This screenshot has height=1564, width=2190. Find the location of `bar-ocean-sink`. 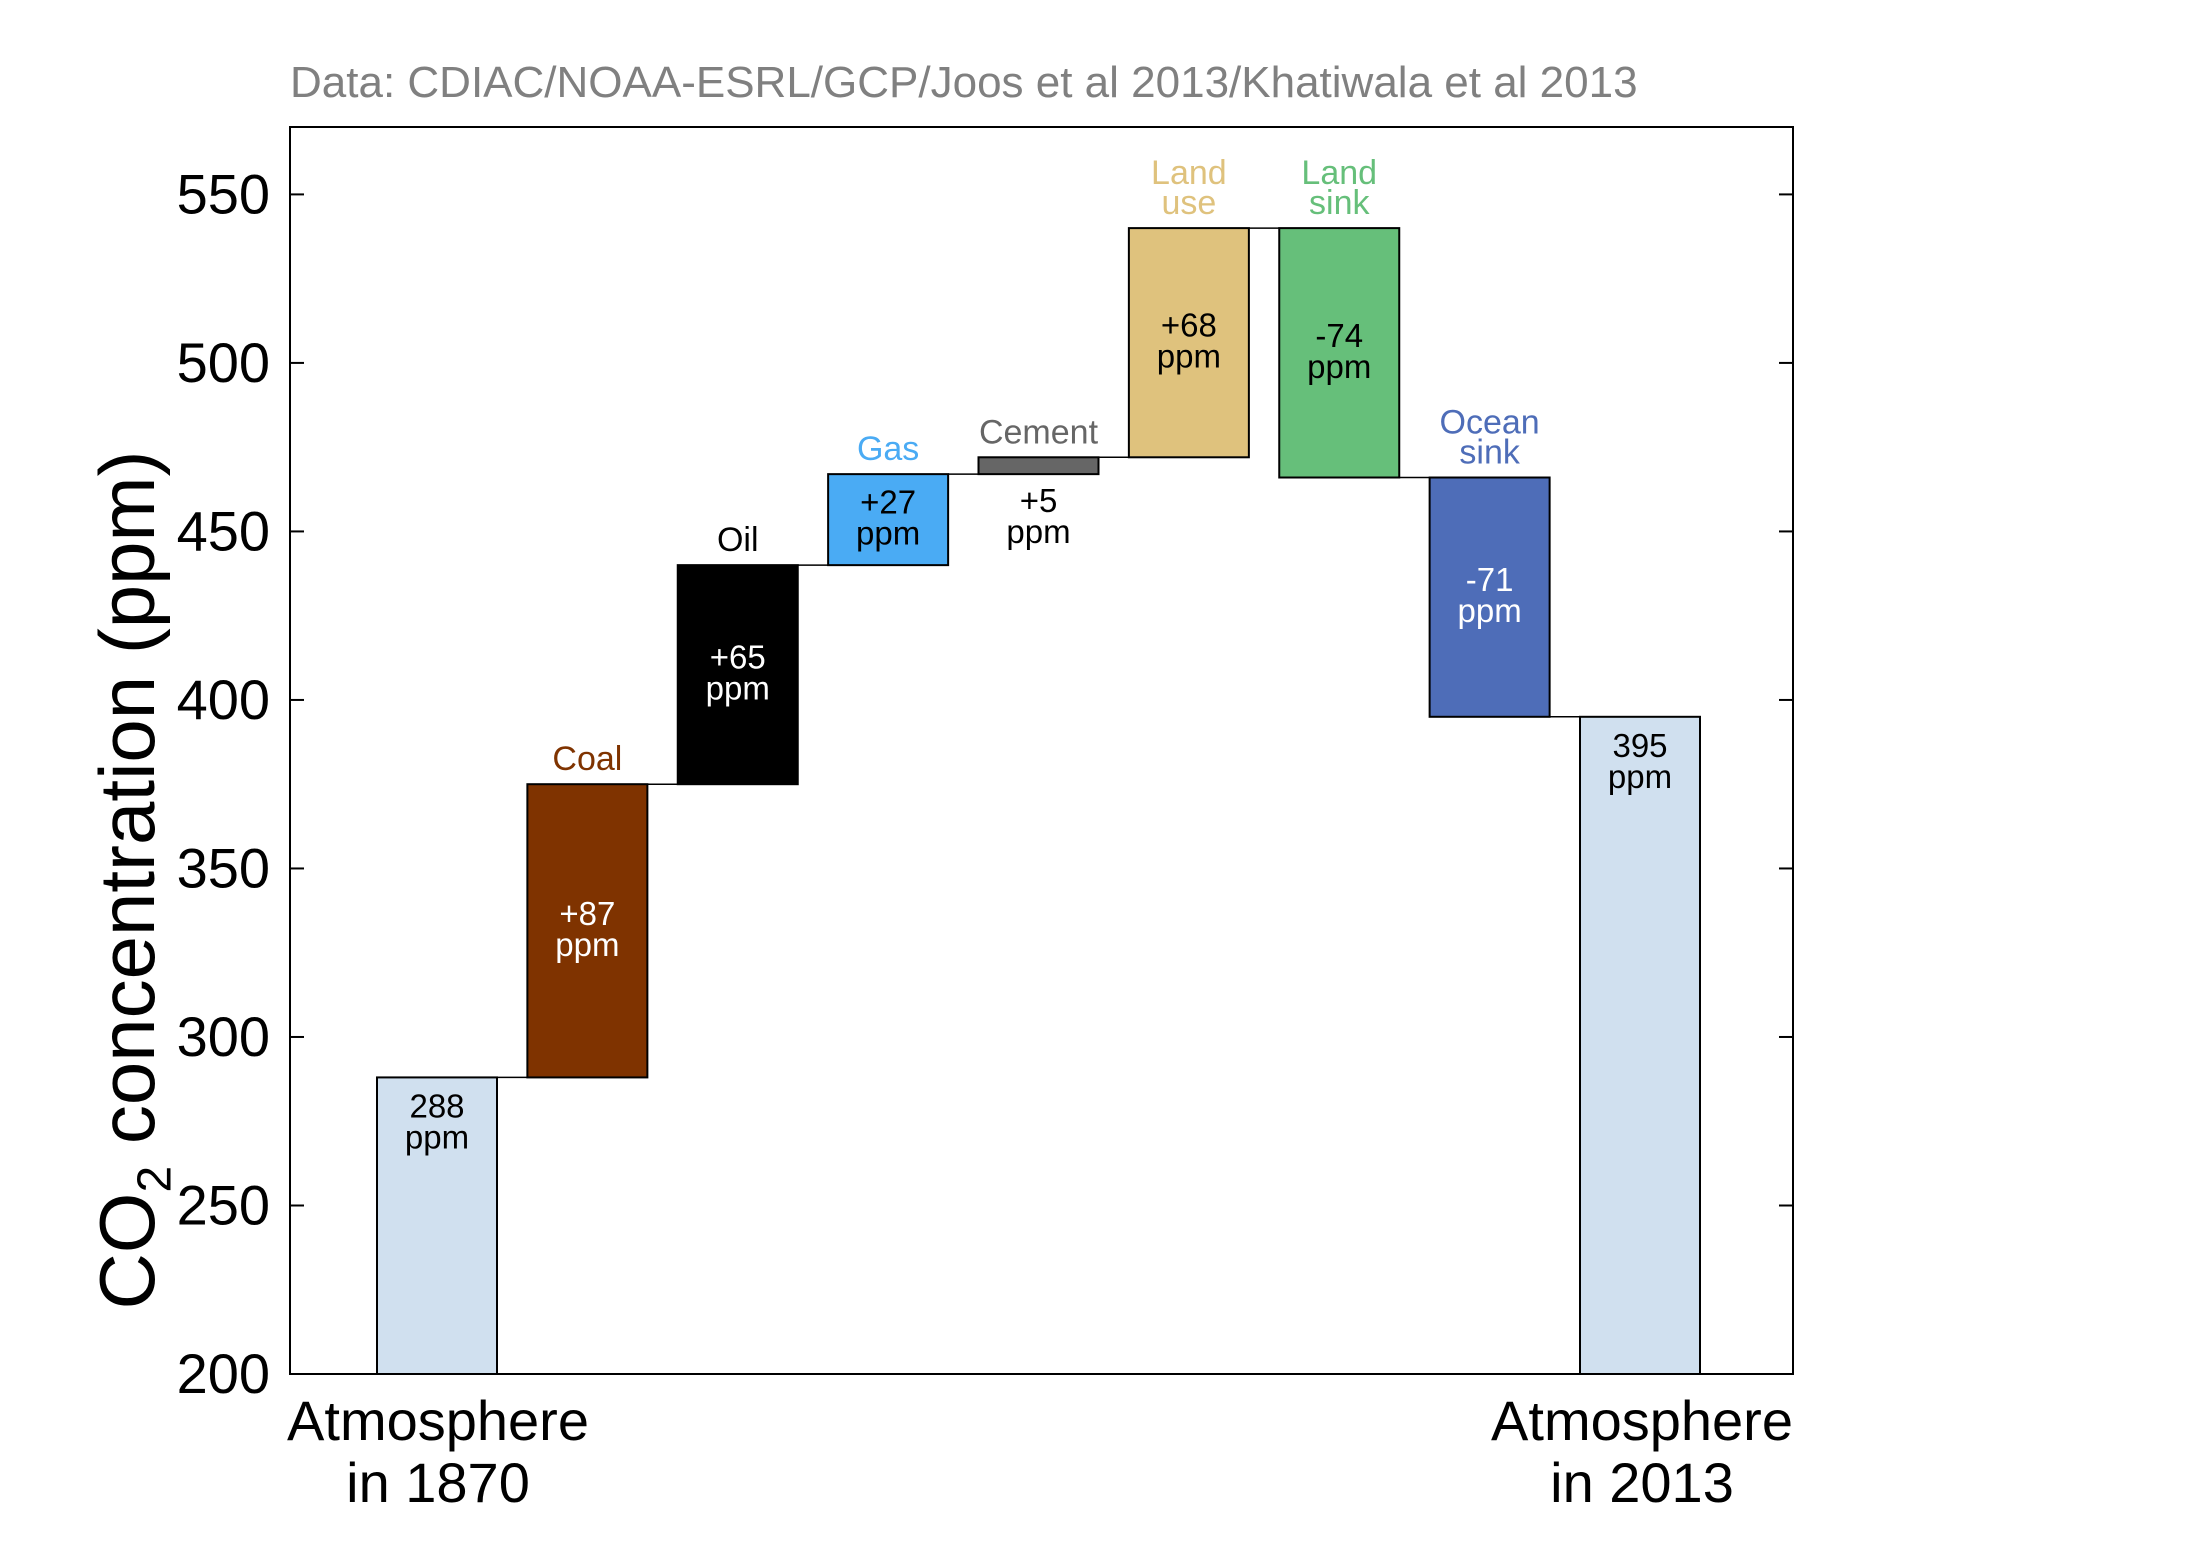

bar-ocean-sink is located at coordinates (1489, 597).